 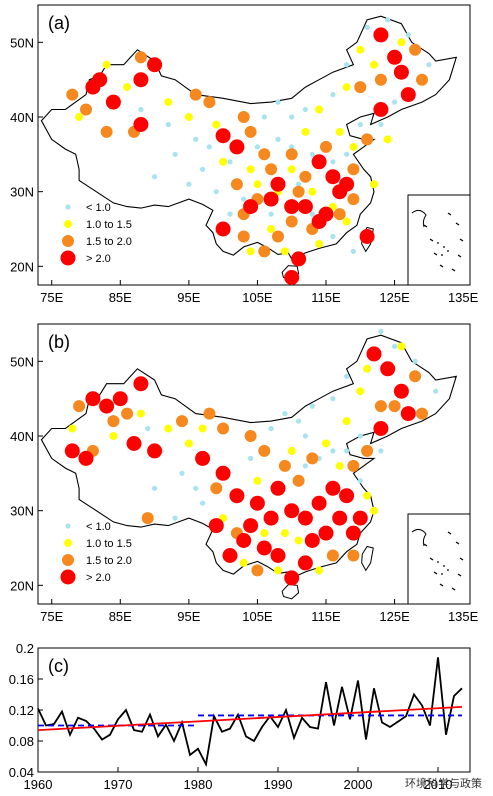 What do you see at coordinates (419, 537) in the screenshot?
I see `inset-coast-b` at bounding box center [419, 537].